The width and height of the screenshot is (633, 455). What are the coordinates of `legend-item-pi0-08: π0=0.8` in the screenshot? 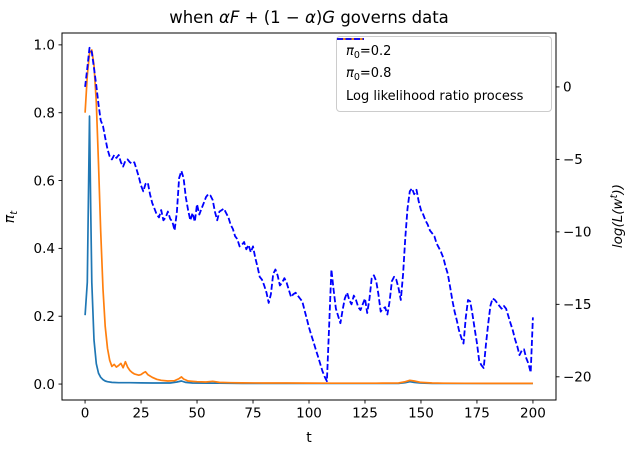 It's located at (439, 61).